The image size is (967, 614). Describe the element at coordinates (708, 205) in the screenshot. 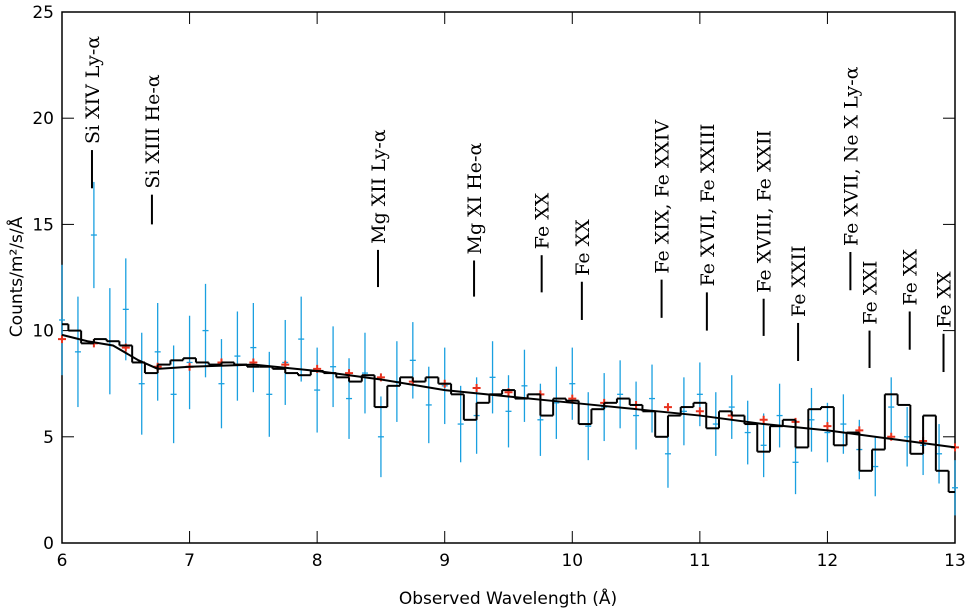

I see `annotation-label: Fe XVII, Fe XXIII` at that location.